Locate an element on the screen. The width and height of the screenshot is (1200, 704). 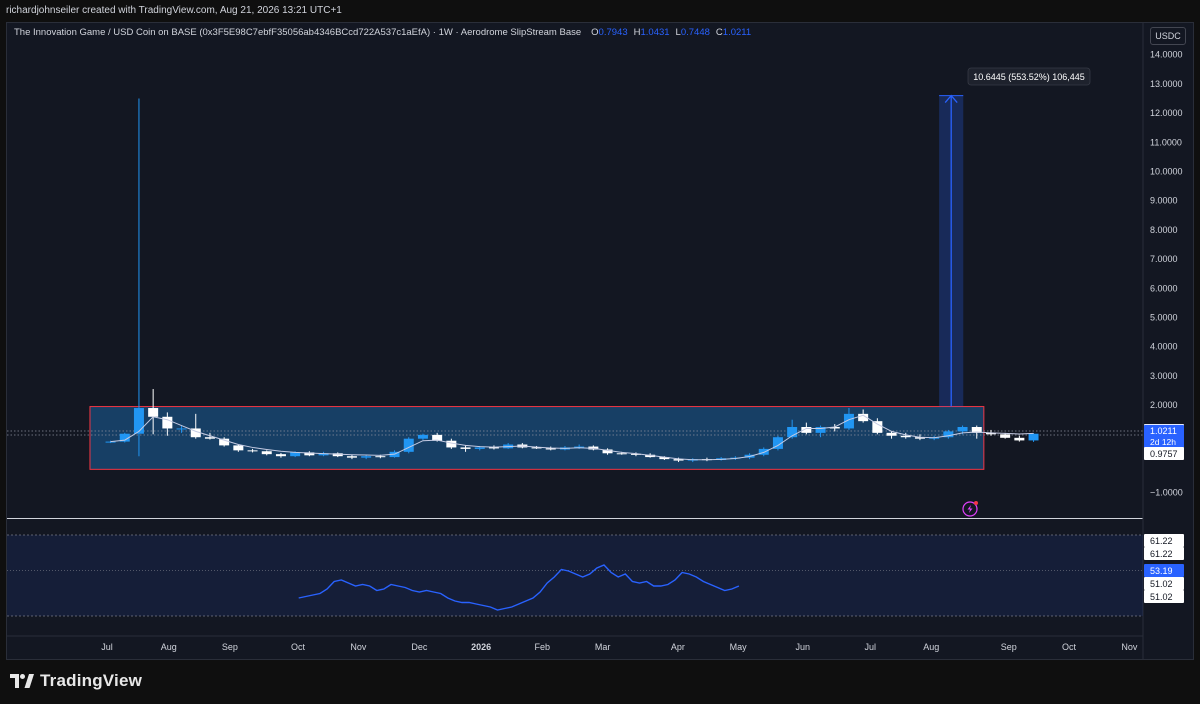
price-label-current: 1.0211 is located at coordinates (1163, 431).